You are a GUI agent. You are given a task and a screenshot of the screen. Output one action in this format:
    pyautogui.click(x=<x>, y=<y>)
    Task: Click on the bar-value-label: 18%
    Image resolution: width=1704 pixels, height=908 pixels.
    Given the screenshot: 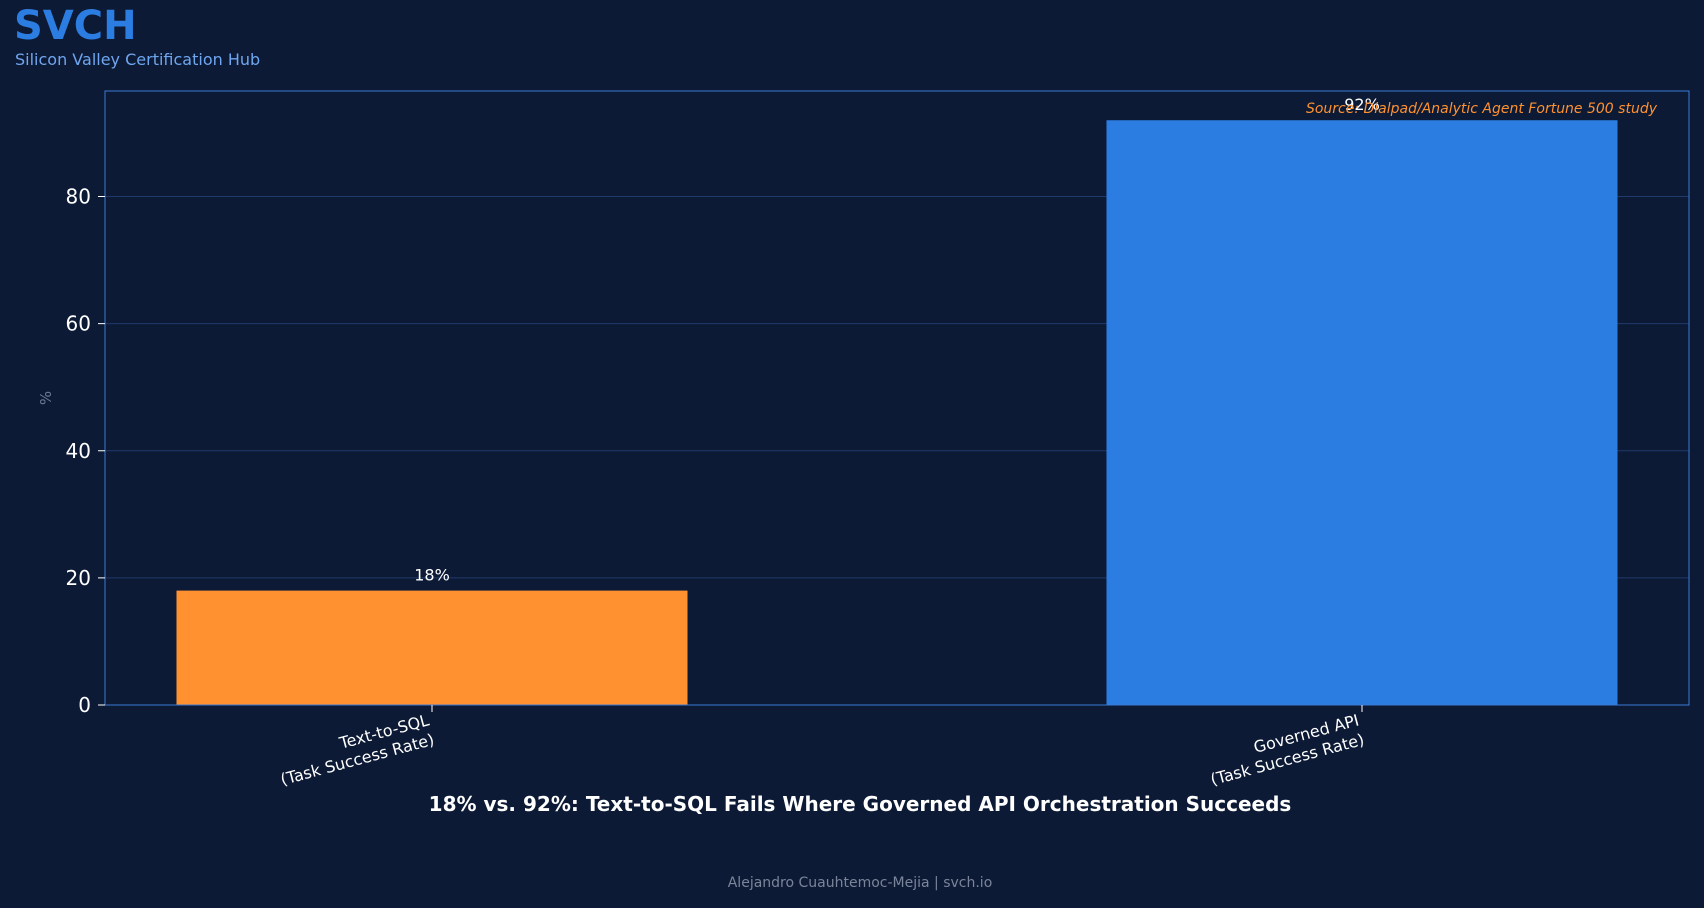 What is the action you would take?
    pyautogui.click(x=432, y=575)
    